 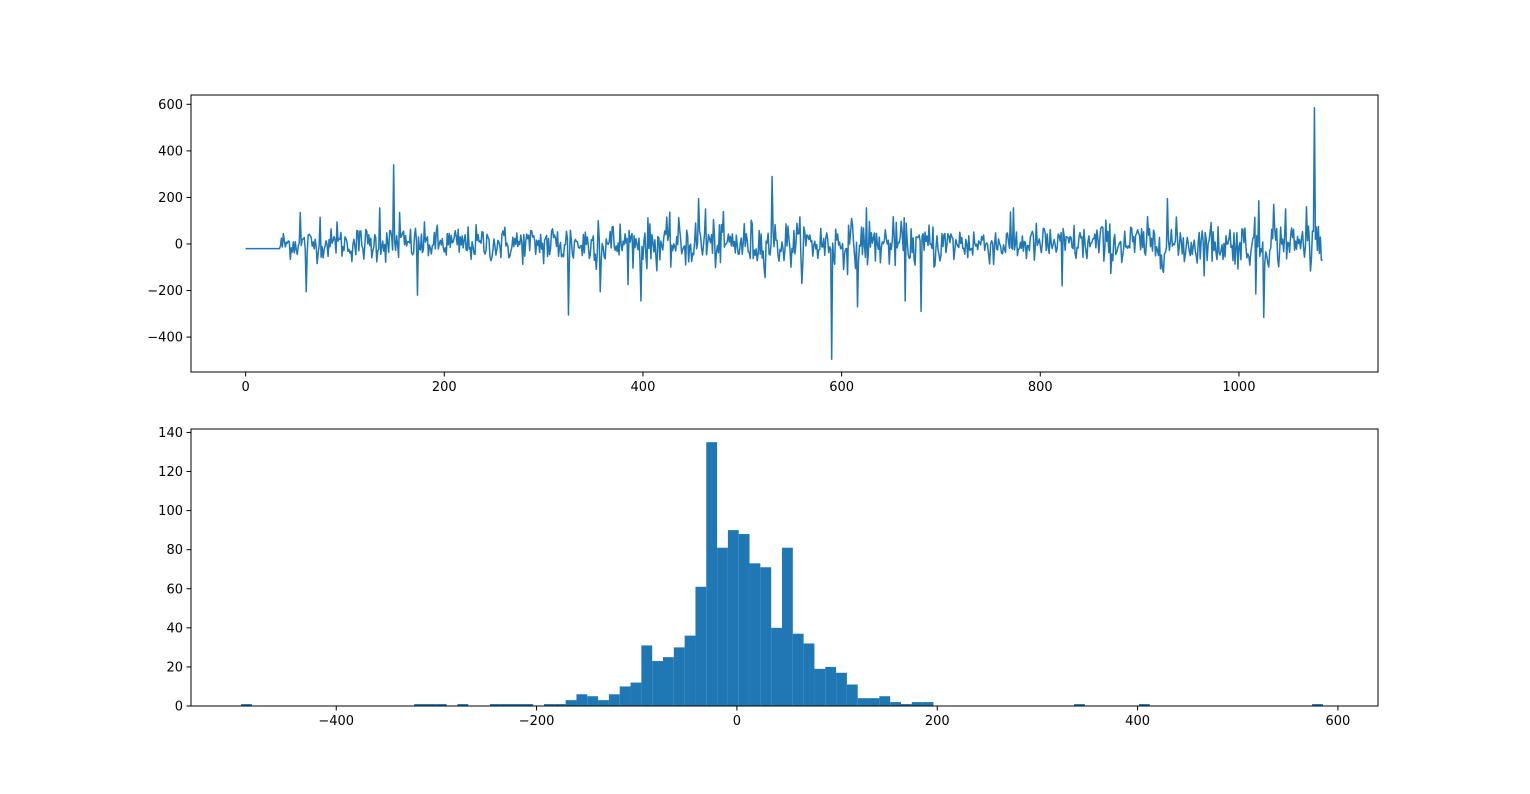 What do you see at coordinates (165, 291) in the screenshot?
I see `time-series-y-tick-label: −200` at bounding box center [165, 291].